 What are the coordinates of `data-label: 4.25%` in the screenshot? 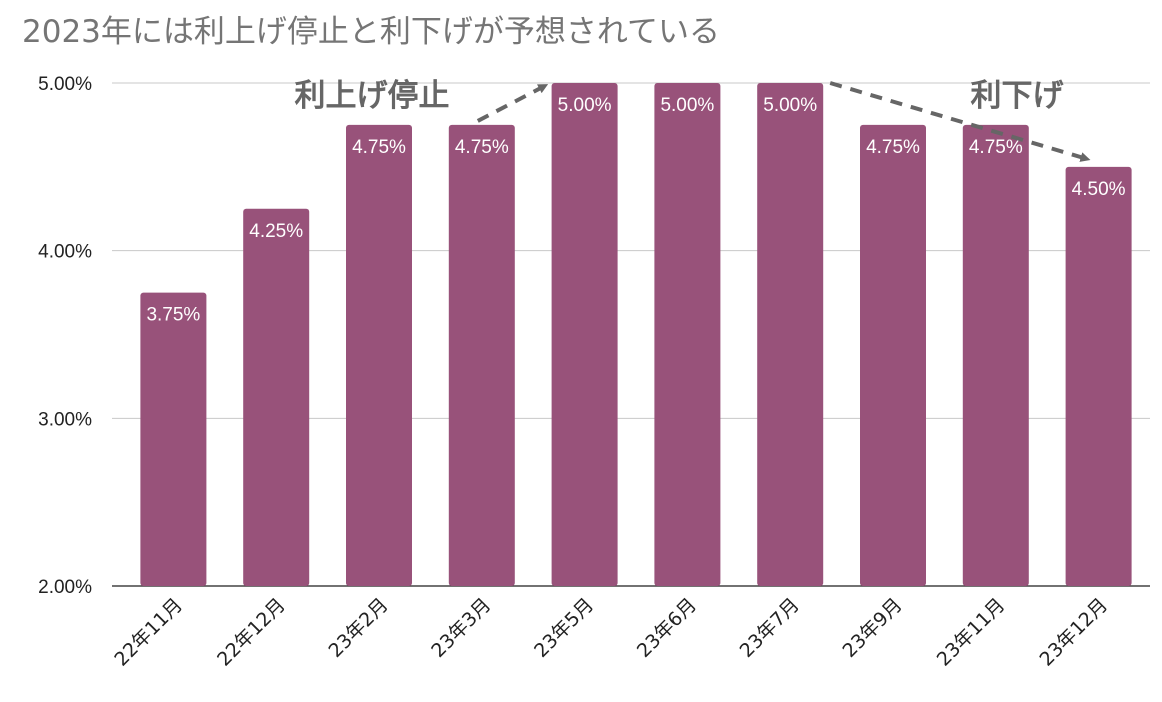 It's located at (276, 231).